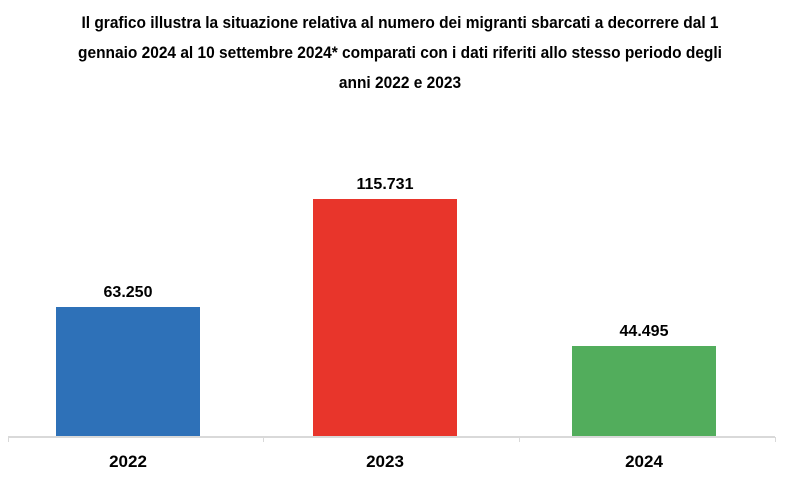 The height and width of the screenshot is (492, 800). I want to click on chart-title-line-3: anni 2022 e 2023, so click(400, 82).